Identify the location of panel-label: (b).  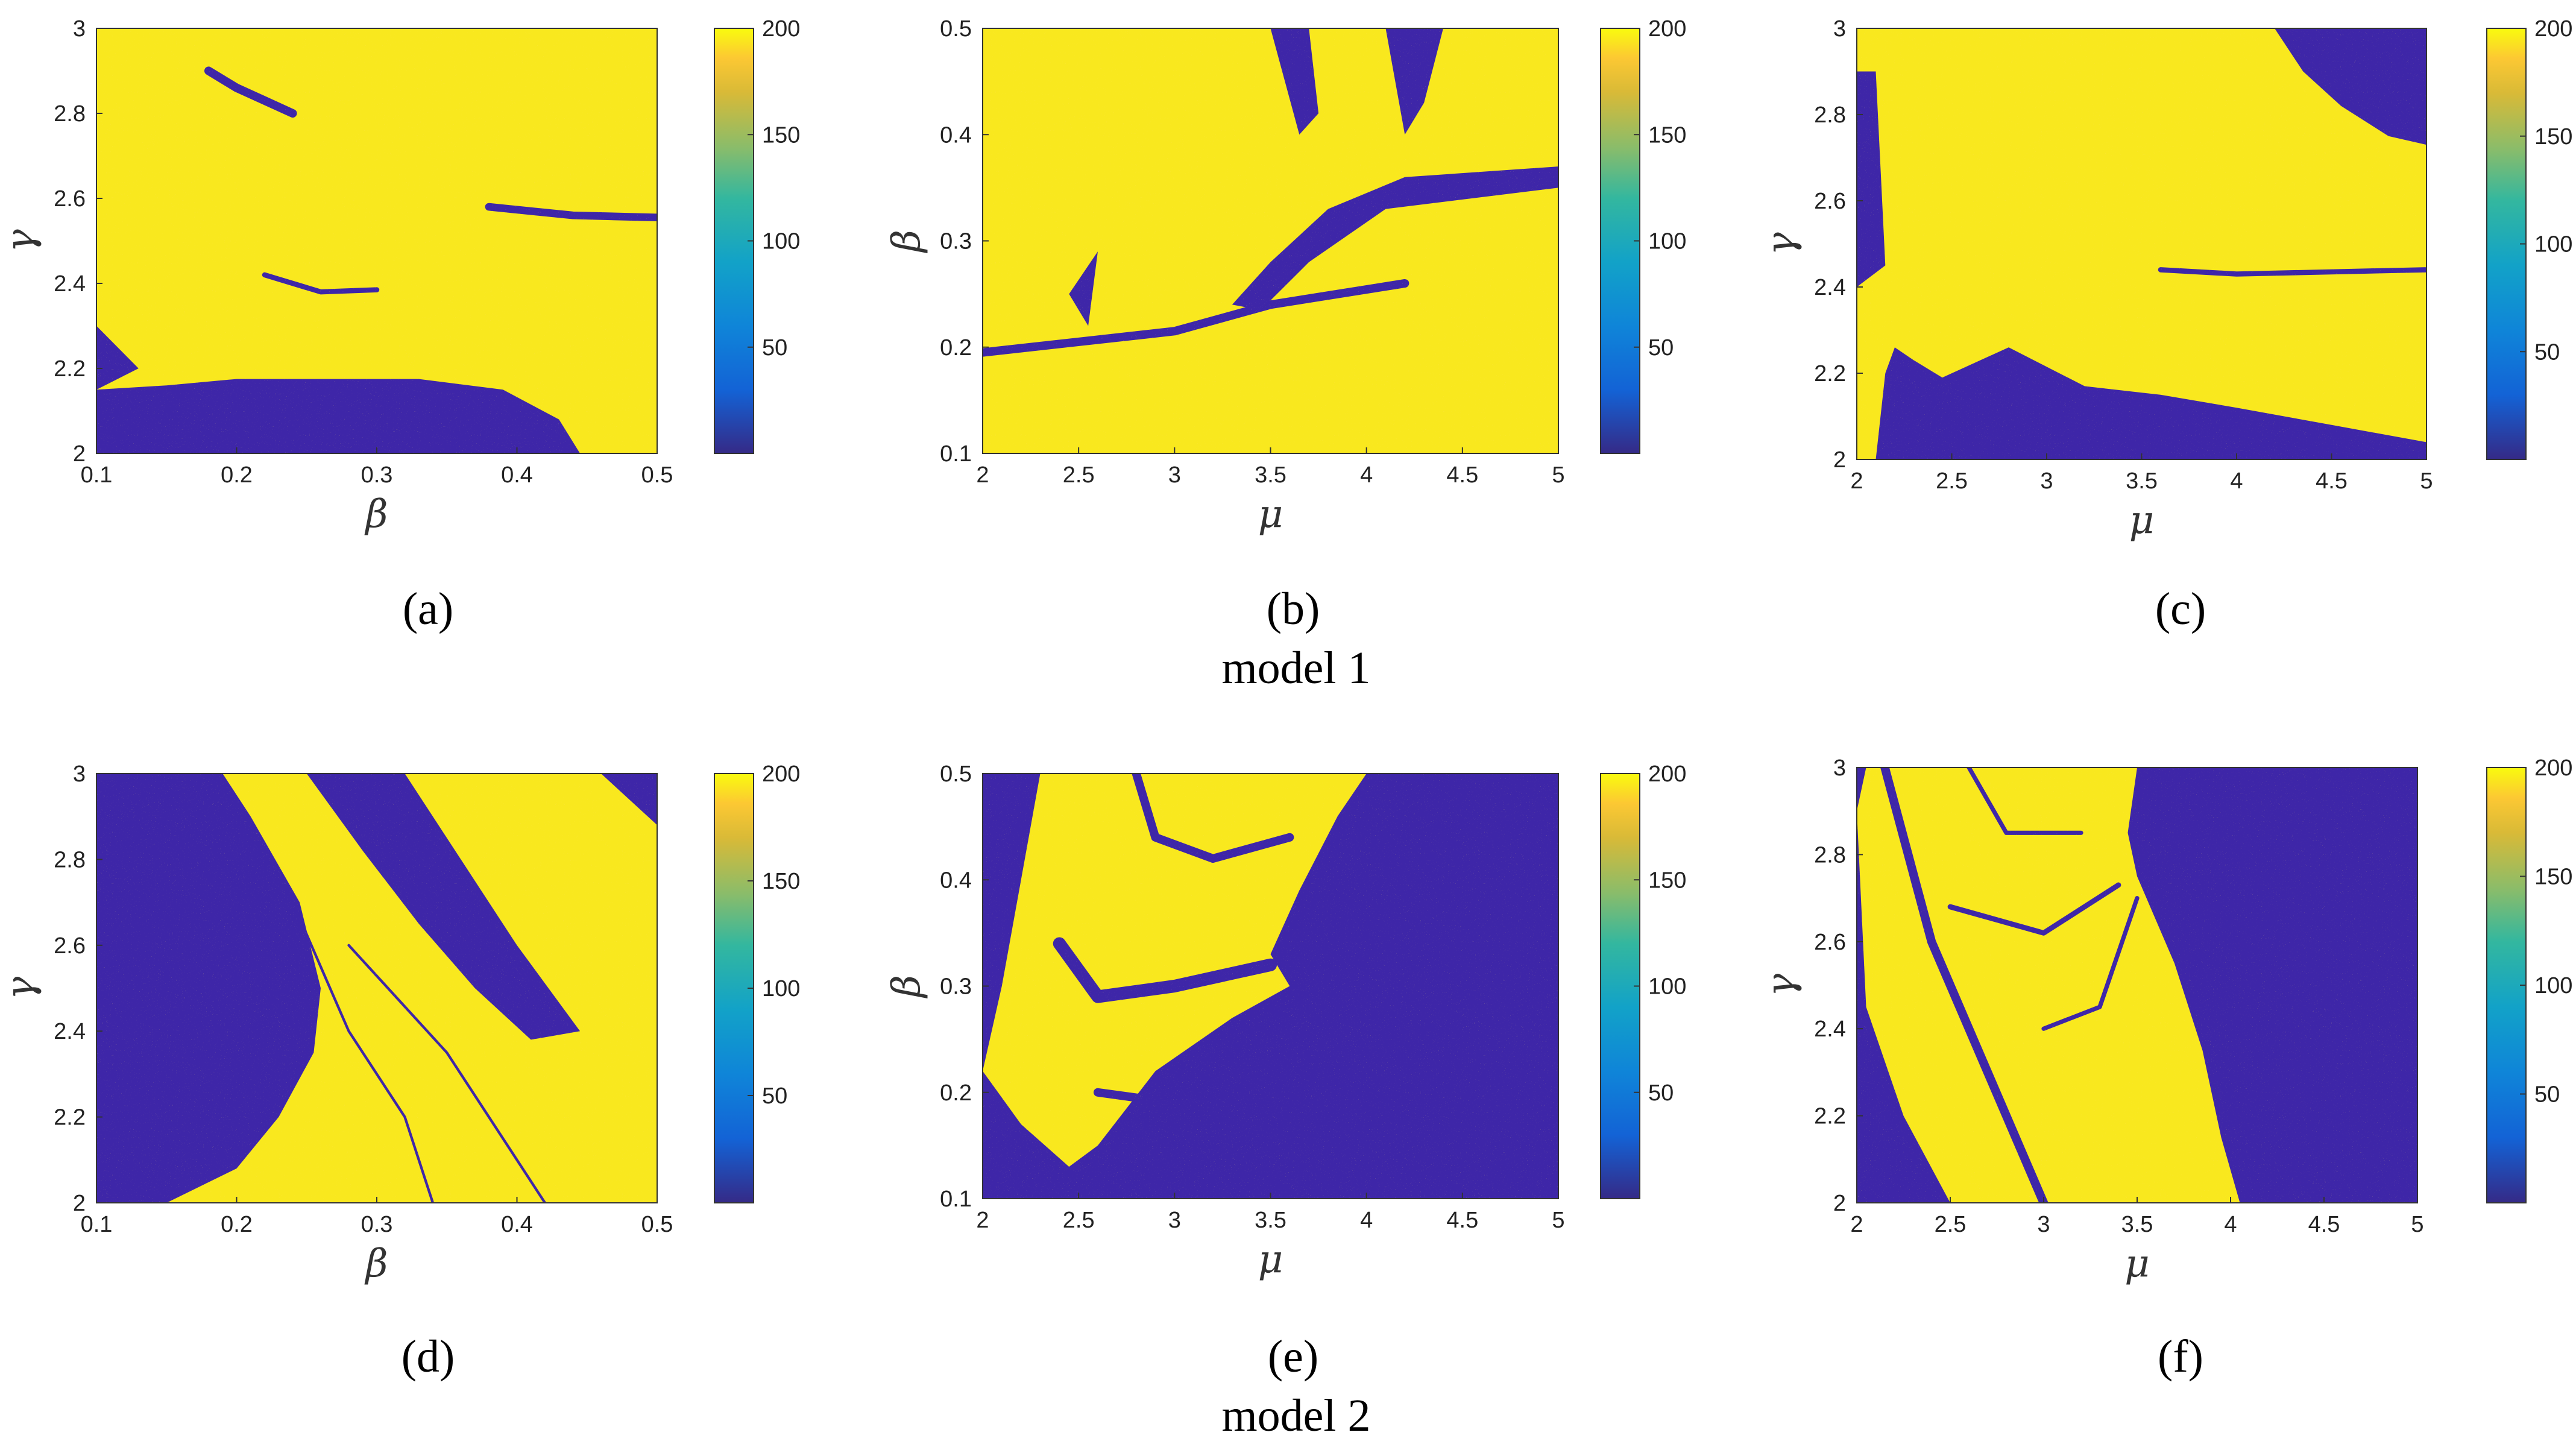
(1293, 609).